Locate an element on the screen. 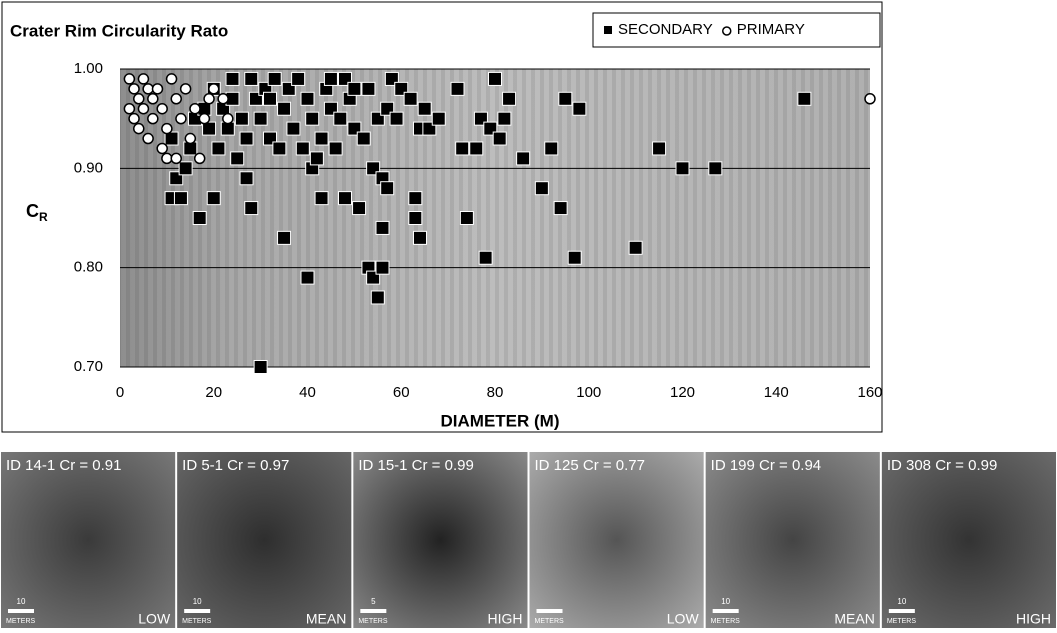 The height and width of the screenshot is (633, 1057). panel-caption: ID 15-1 Cr = 0.99 is located at coordinates (415, 465).